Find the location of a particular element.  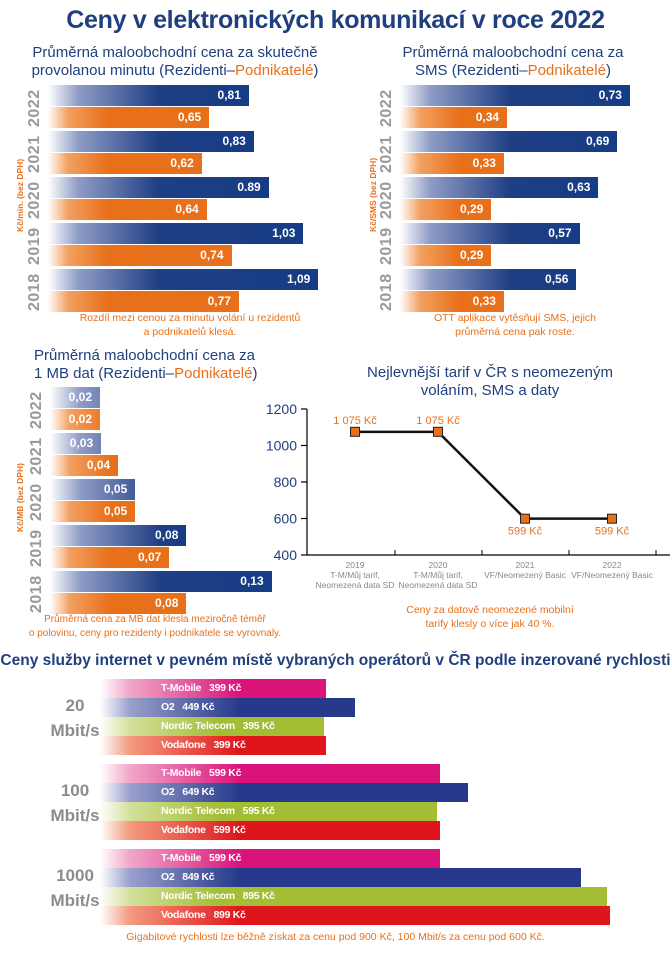

speed-unit: Mbit/s is located at coordinates (75, 730).